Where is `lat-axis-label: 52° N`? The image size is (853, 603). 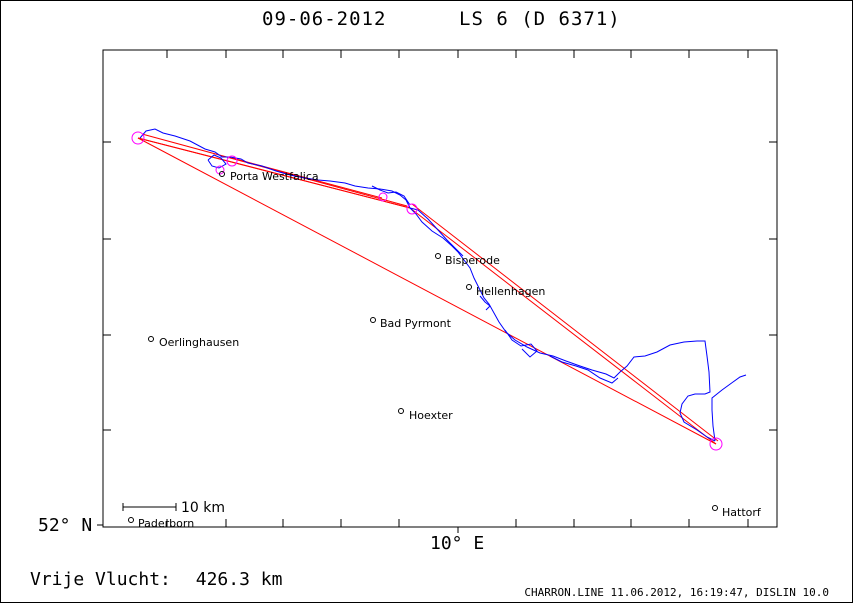
lat-axis-label: 52° N is located at coordinates (65, 525).